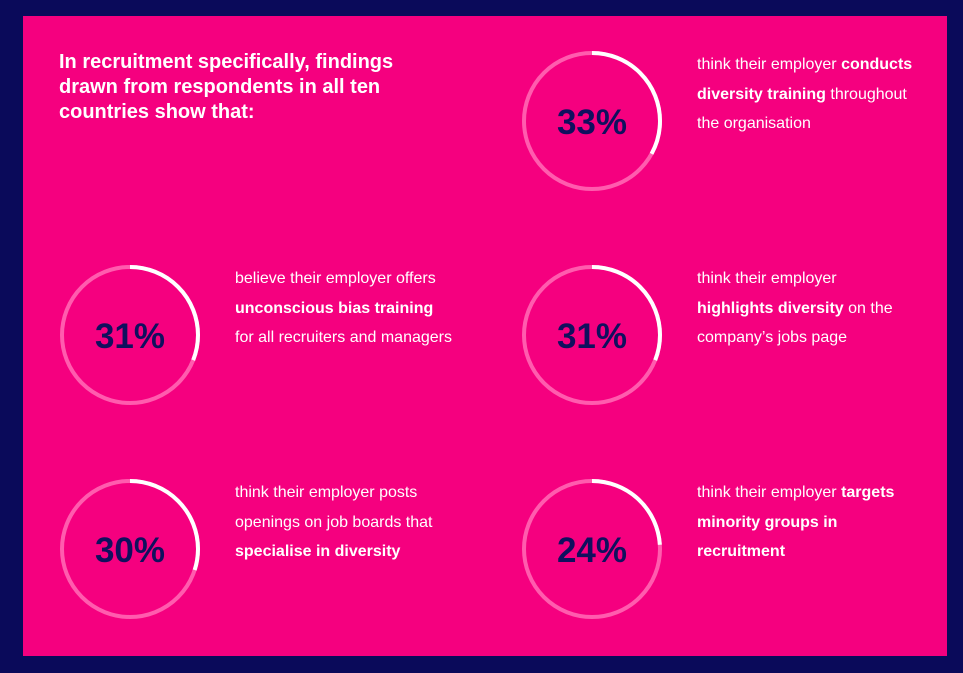  What do you see at coordinates (334, 308) in the screenshot?
I see `emphasis-text: unconscious bias training` at bounding box center [334, 308].